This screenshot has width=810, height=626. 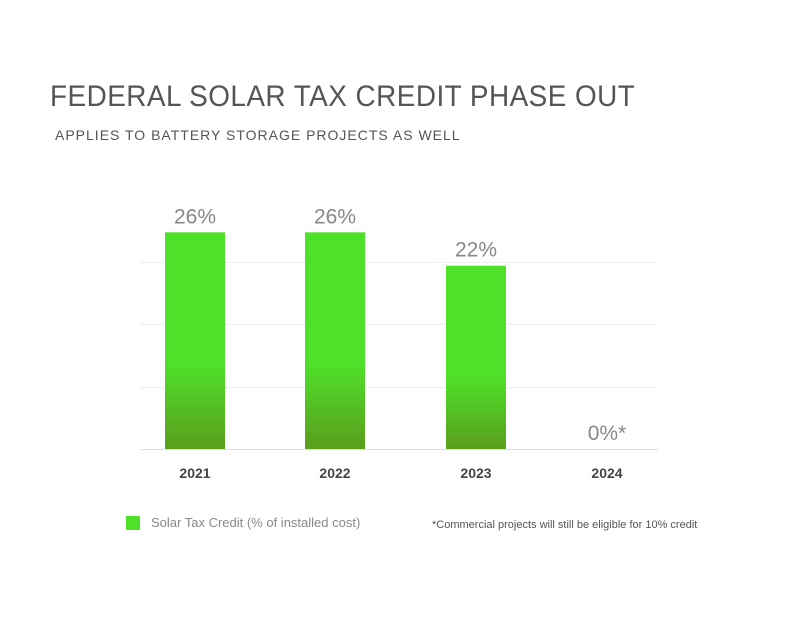 I want to click on x-tick-2023: 2023, so click(x=475, y=473).